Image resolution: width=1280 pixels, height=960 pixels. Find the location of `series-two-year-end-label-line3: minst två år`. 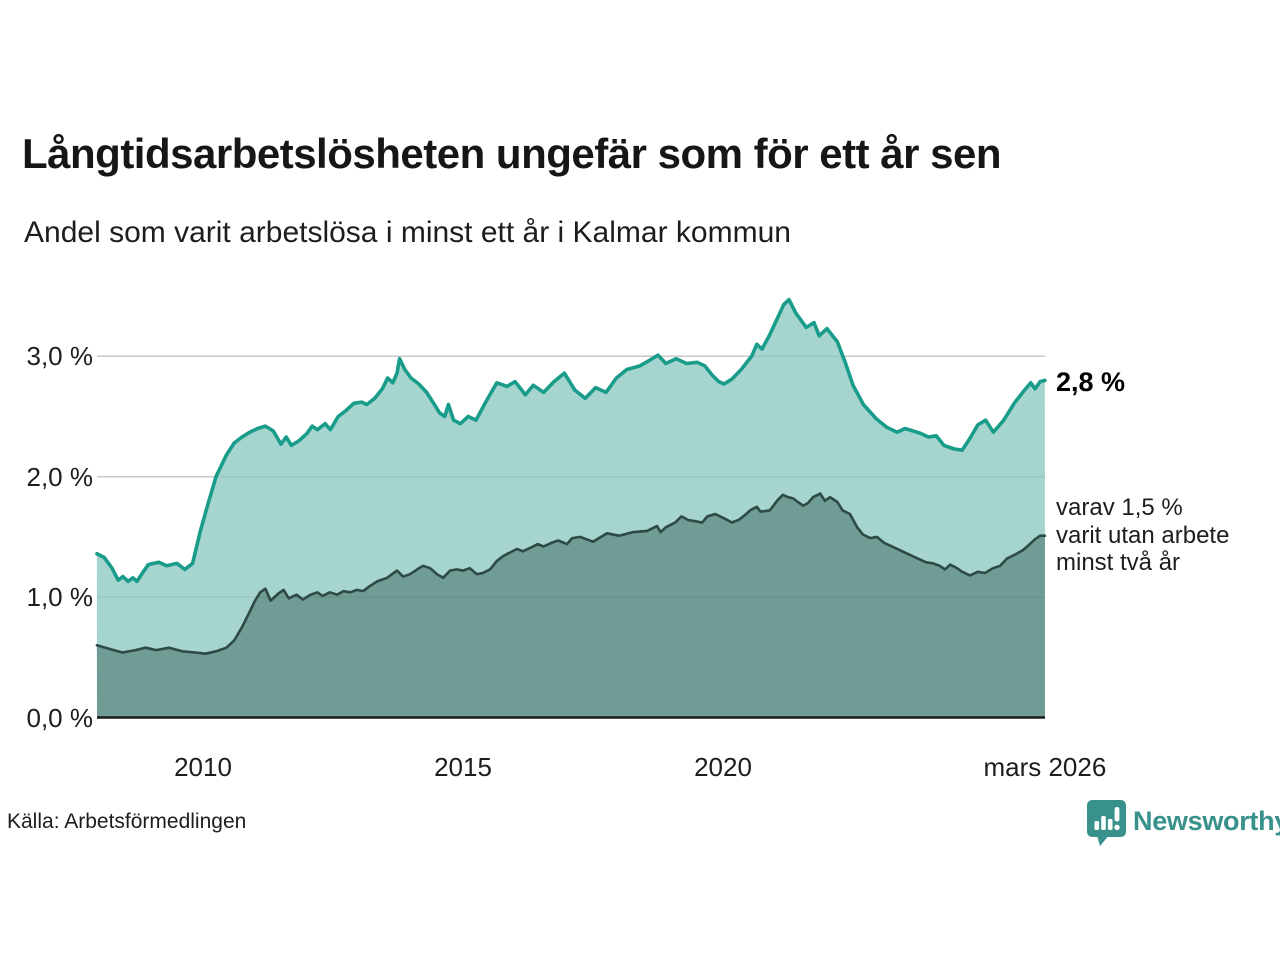

series-two-year-end-label-line3: minst två år is located at coordinates (1118, 562).